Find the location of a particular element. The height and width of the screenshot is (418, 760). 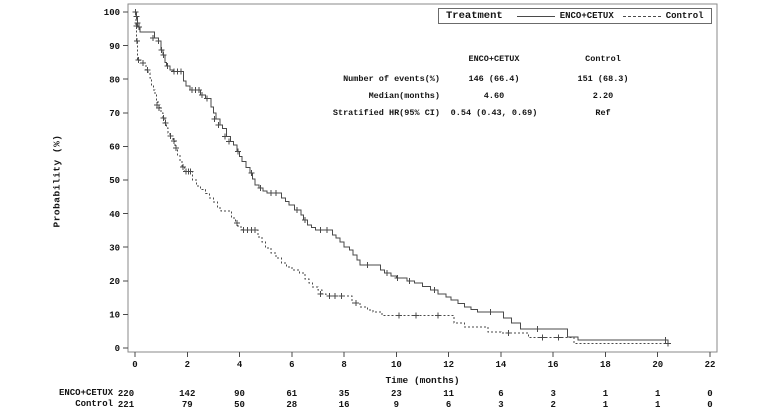

svg-text: 70 is located at coordinates (114, 114).